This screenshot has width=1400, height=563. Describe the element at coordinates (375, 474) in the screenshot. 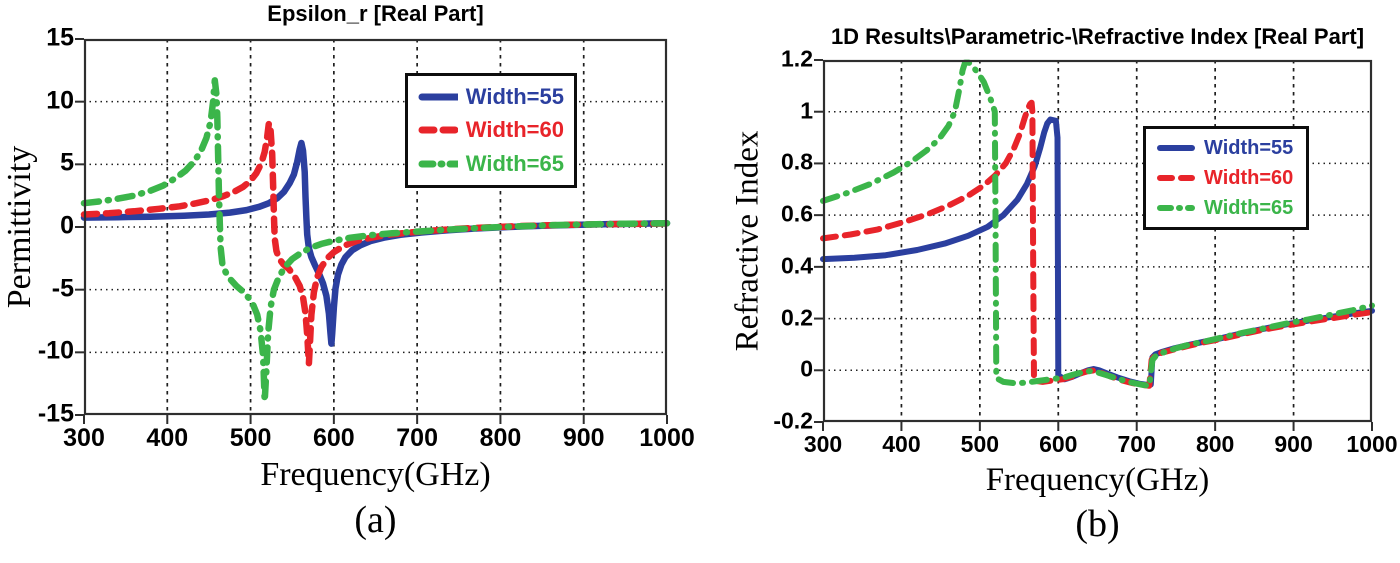

I see `chart-a-x-axis-label: Frequency(GHz)` at that location.